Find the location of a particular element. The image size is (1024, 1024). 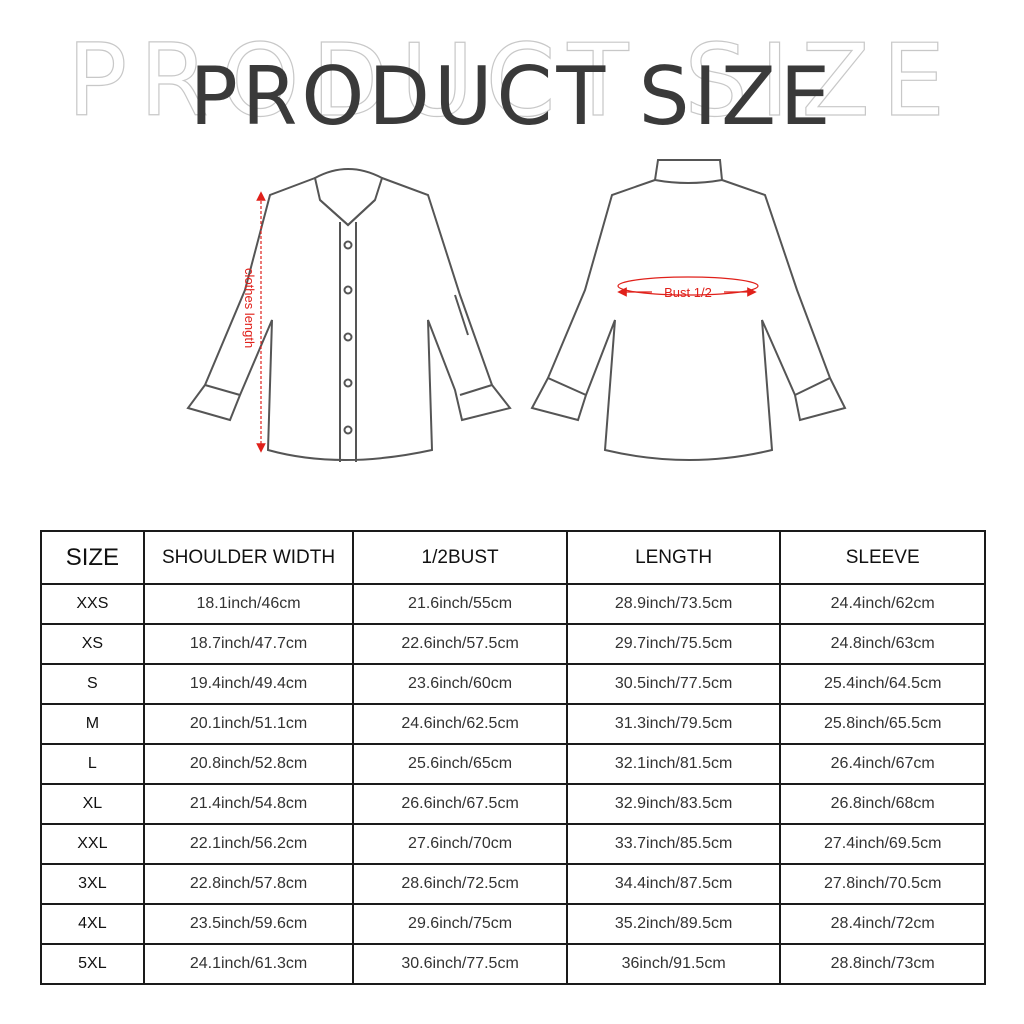

cell-length: 30.5inch/77.5cm is located at coordinates (673, 684).